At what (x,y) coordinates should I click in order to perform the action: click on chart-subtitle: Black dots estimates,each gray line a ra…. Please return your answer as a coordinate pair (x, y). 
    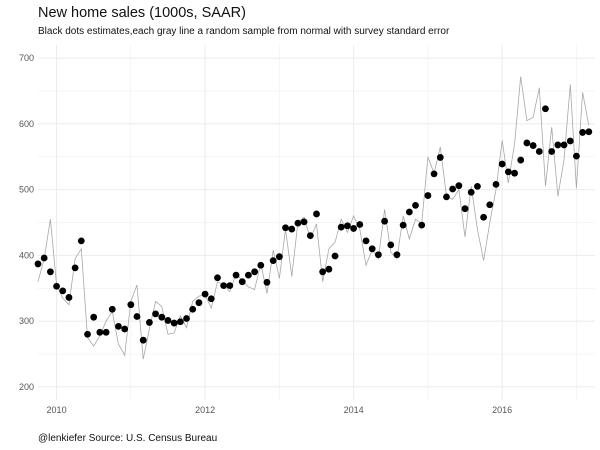
    Looking at the image, I should click on (244, 31).